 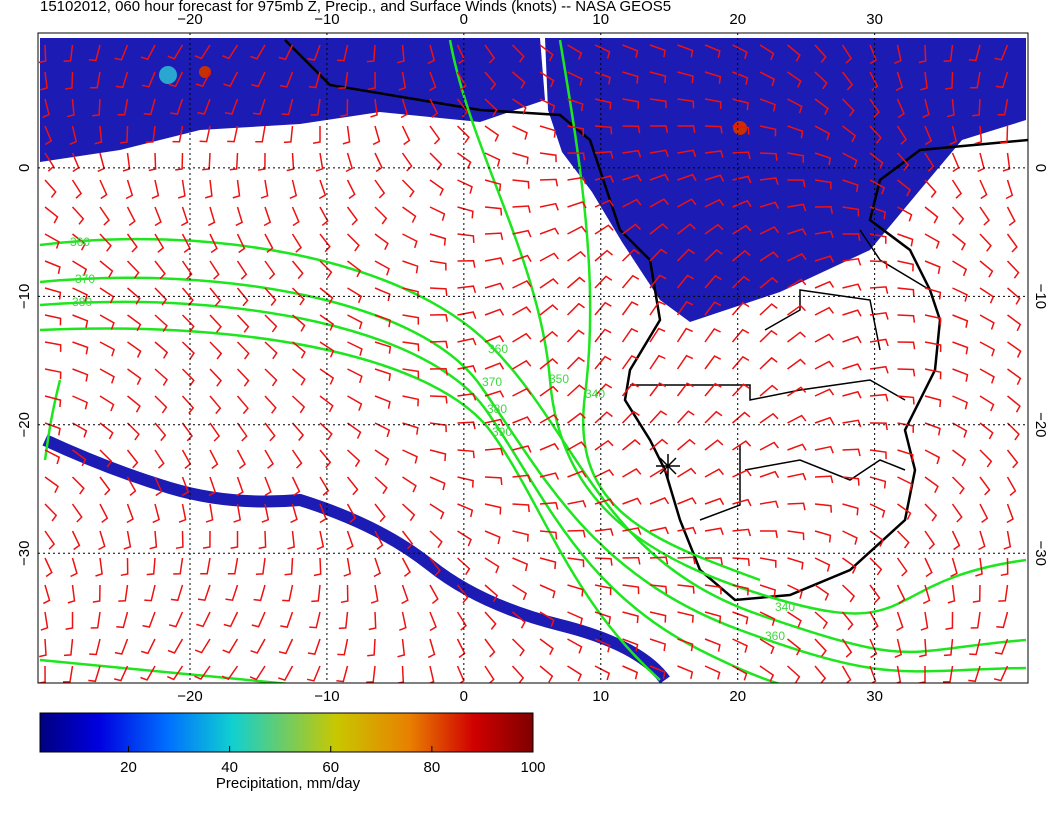 What do you see at coordinates (737, 19) in the screenshot?
I see `top-tick-label: 20` at bounding box center [737, 19].